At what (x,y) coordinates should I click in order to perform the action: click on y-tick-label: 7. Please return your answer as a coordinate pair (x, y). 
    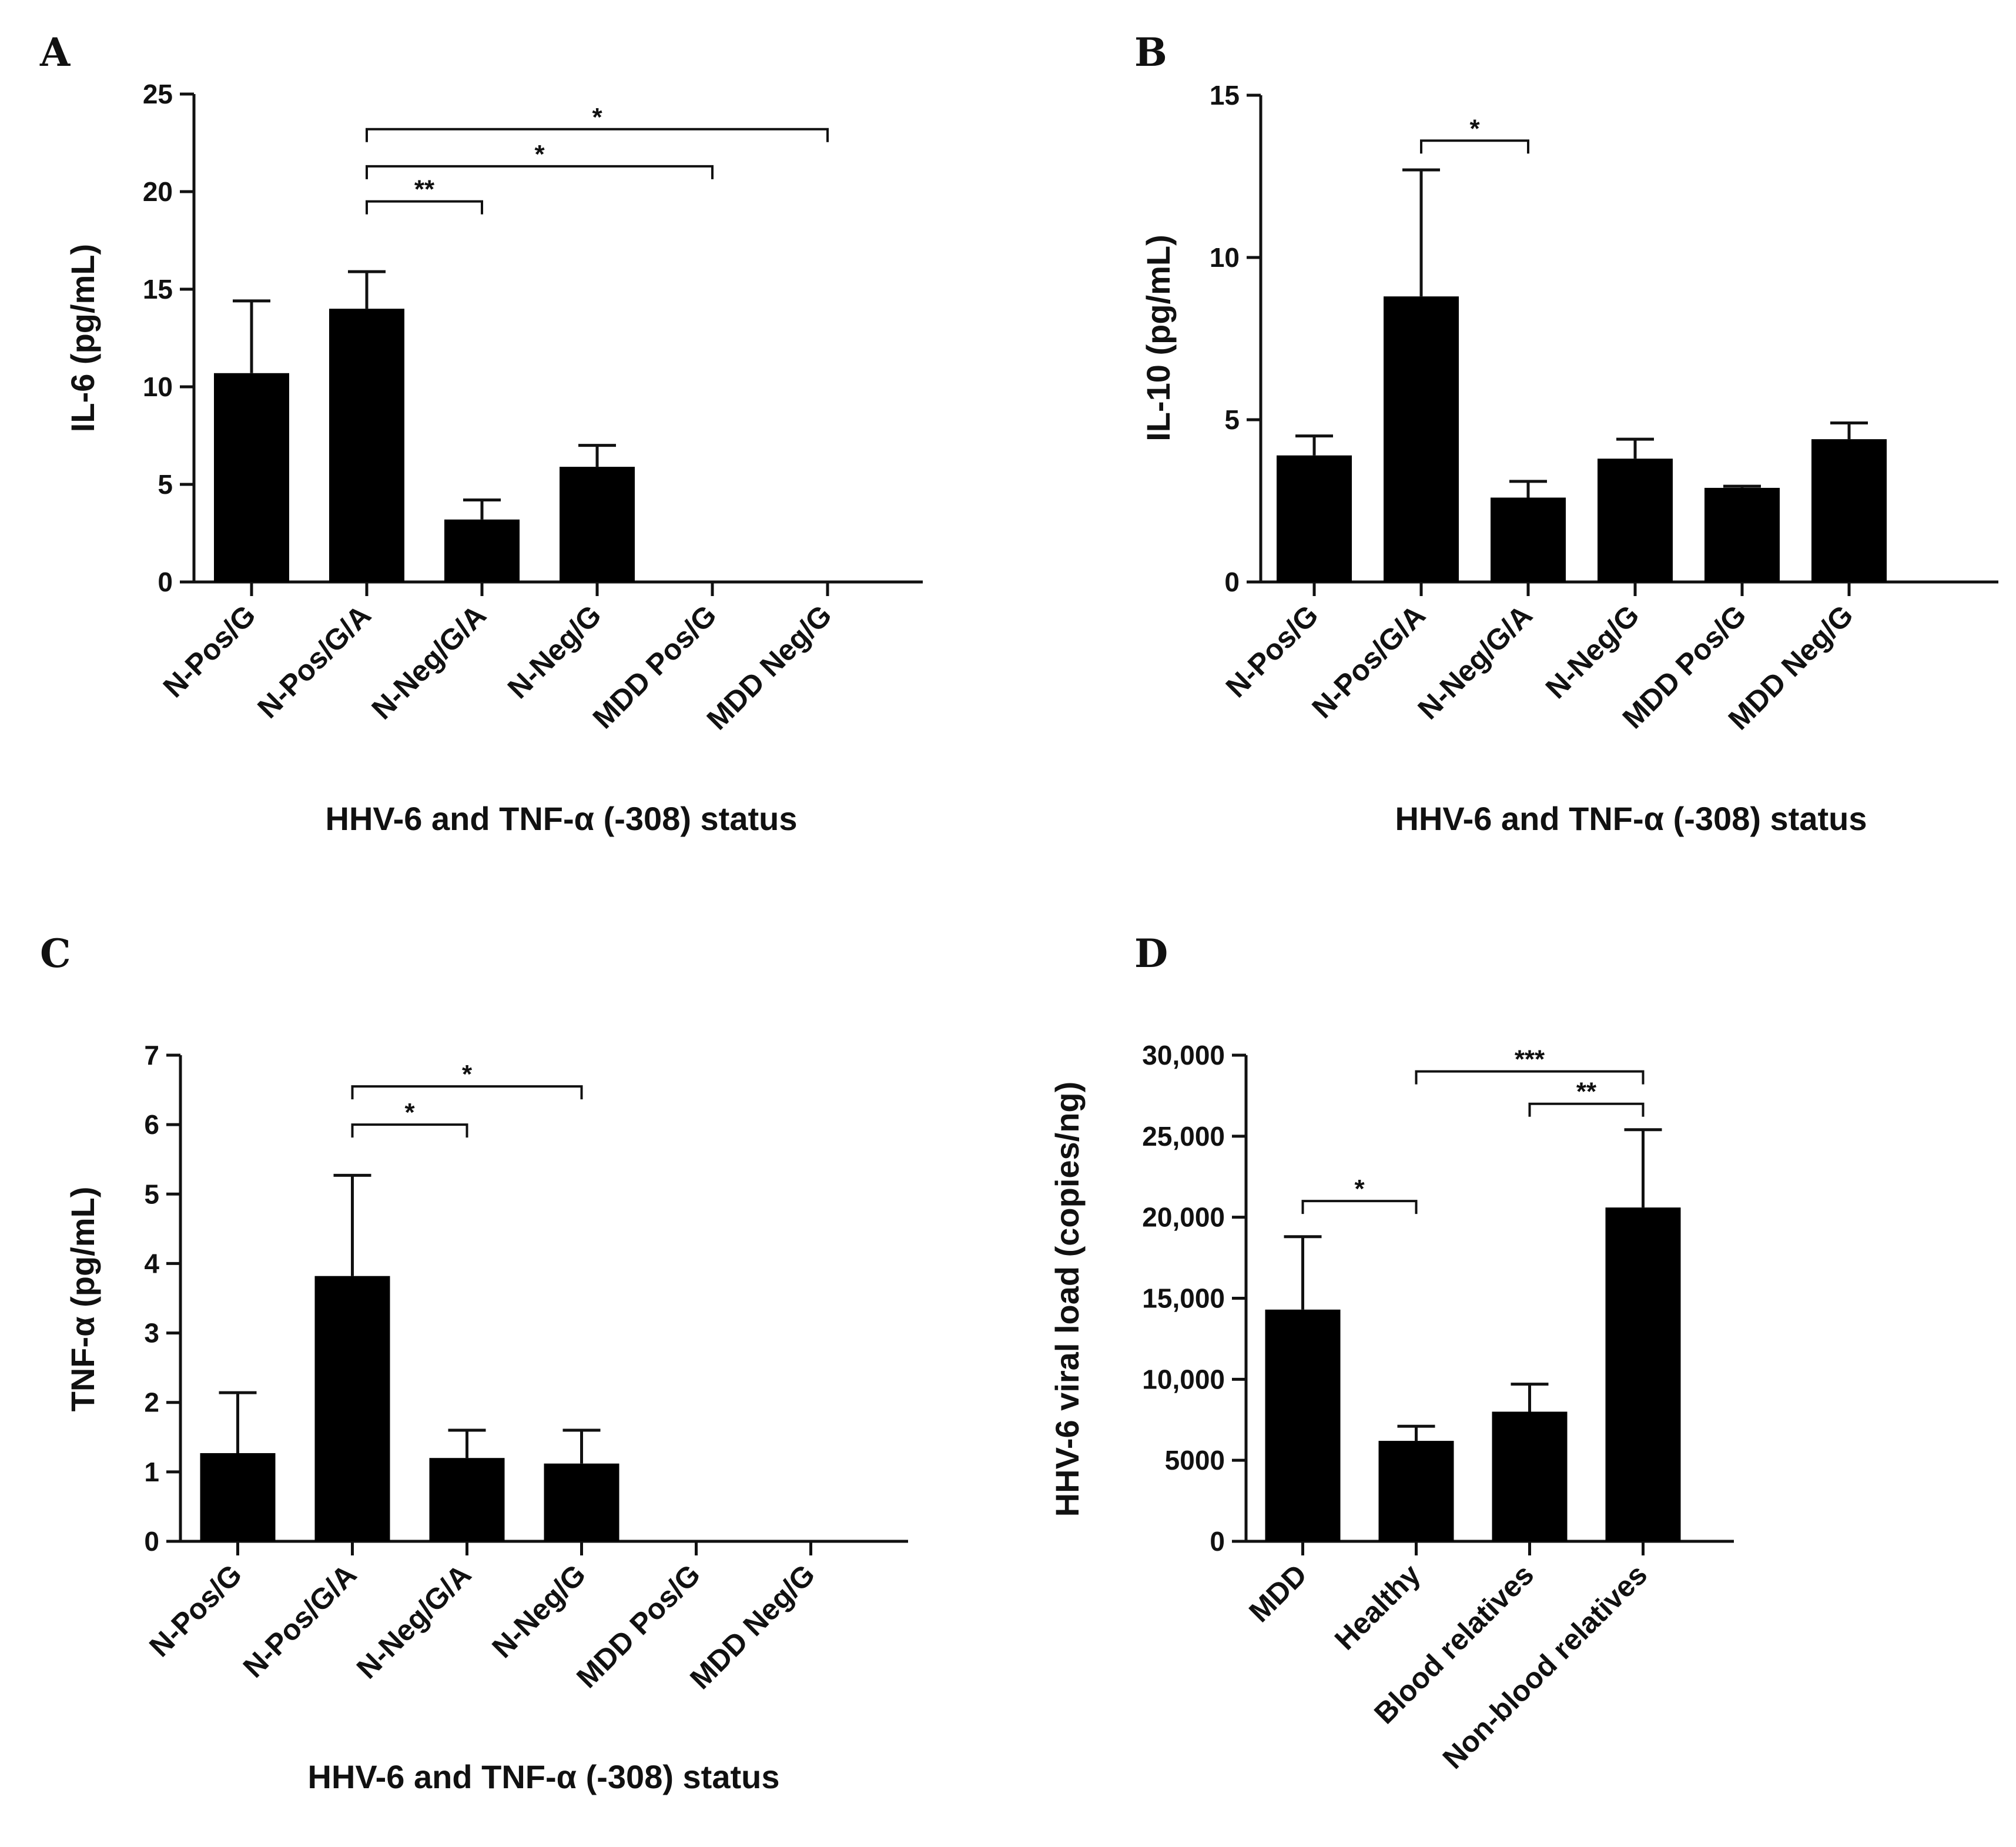
    Looking at the image, I should click on (152, 1055).